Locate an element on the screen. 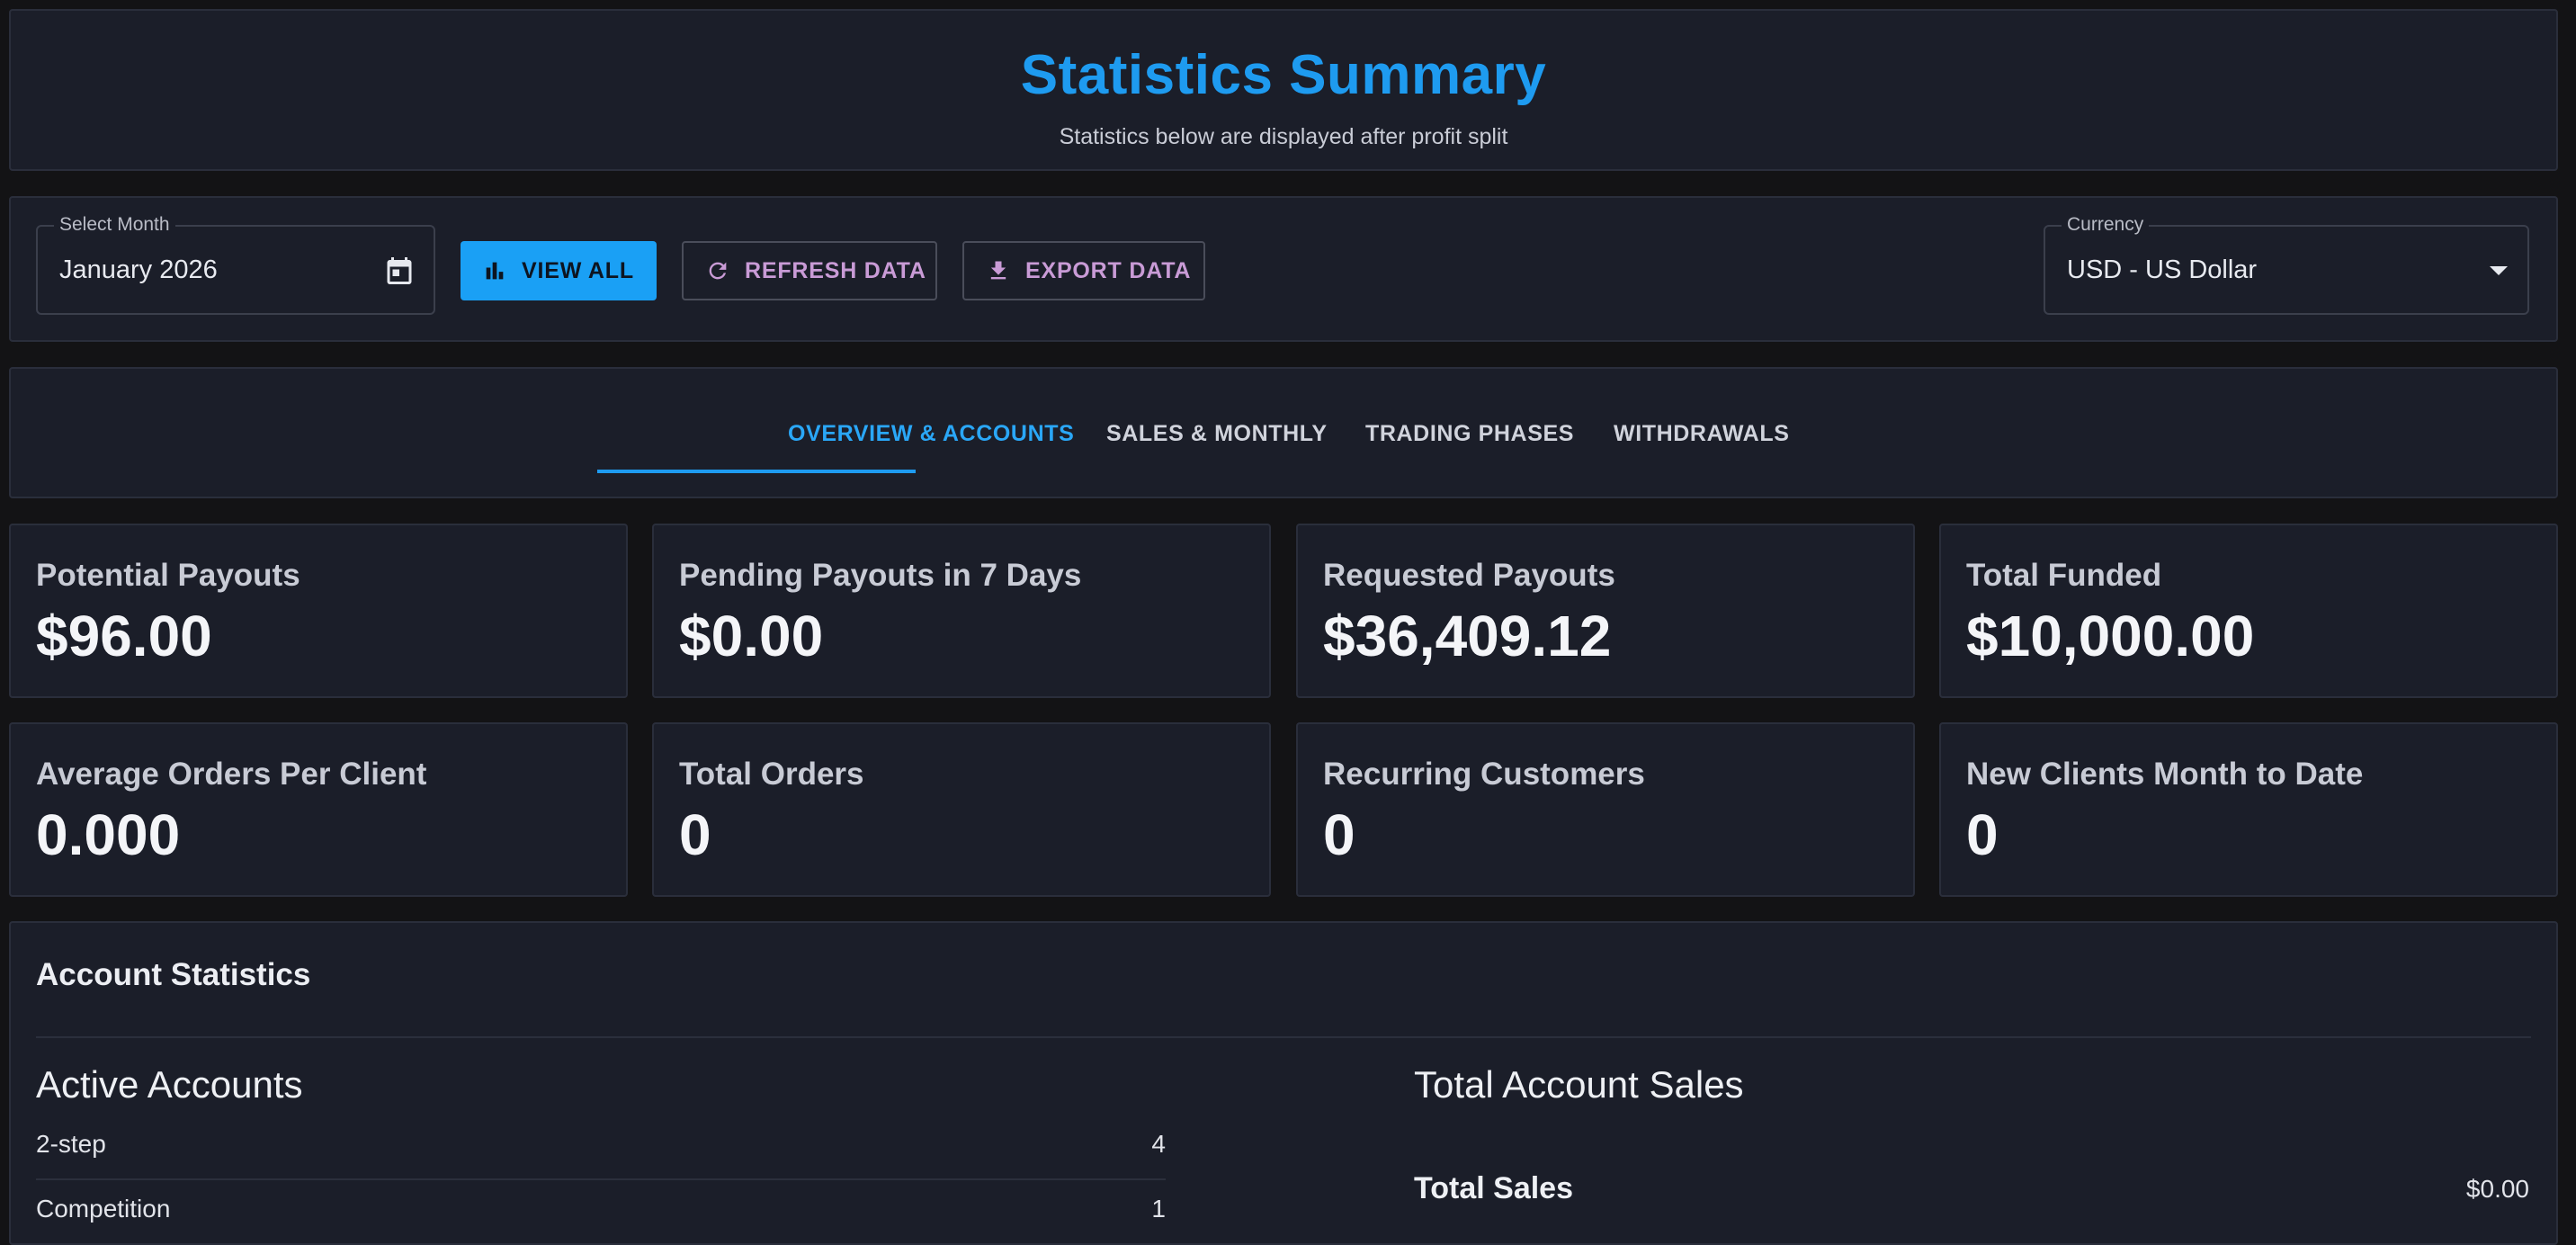  view-all-button: VIEW ALL is located at coordinates (559, 270).